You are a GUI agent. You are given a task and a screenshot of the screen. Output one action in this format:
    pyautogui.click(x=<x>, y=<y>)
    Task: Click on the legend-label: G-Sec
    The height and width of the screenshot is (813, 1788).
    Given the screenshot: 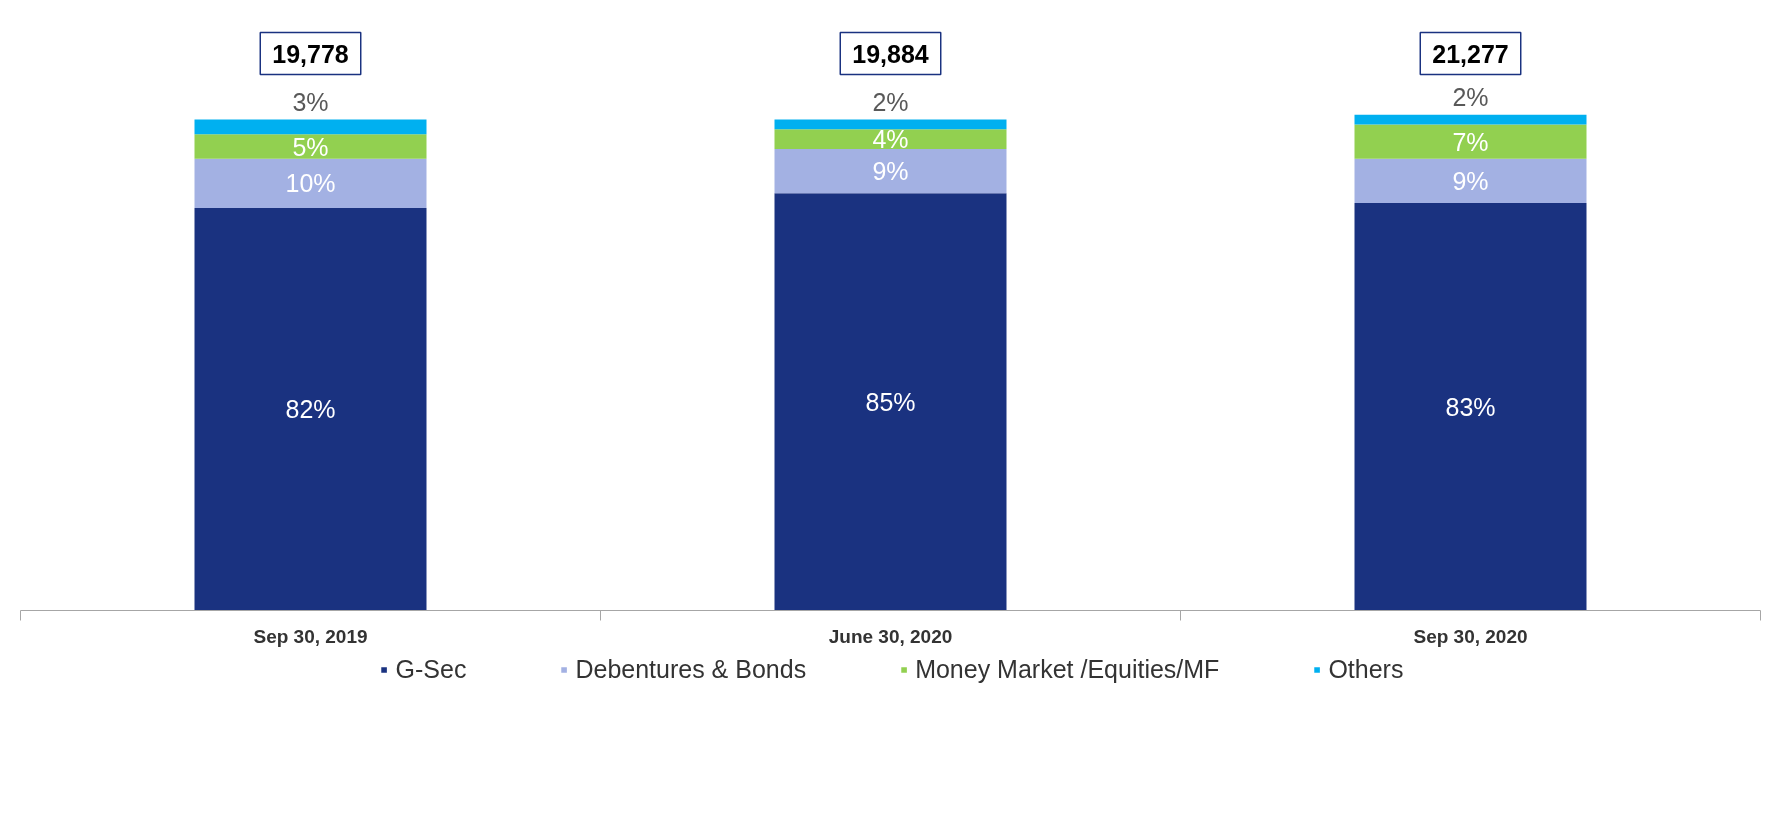 What is the action you would take?
    pyautogui.click(x=431, y=669)
    